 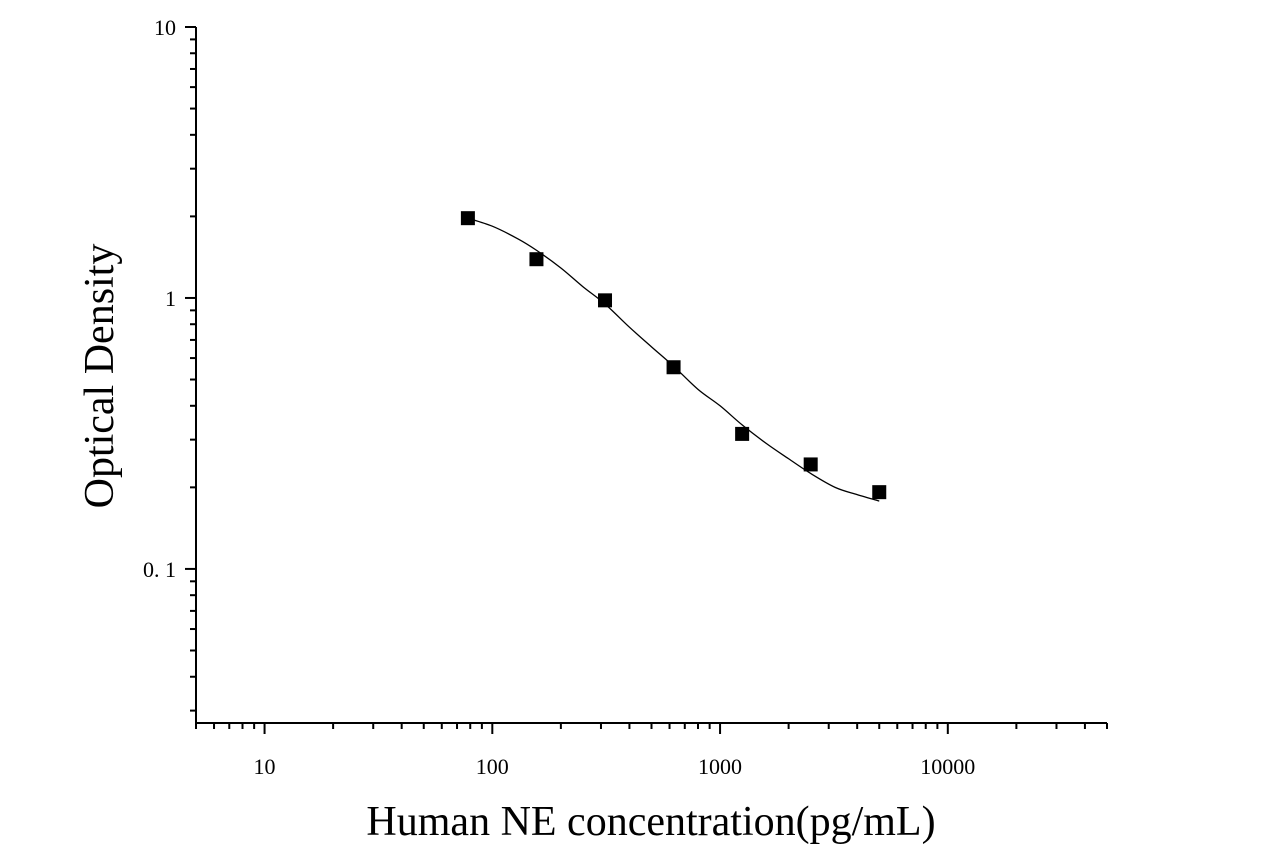 I want to click on y-tick-label: 0. 1, so click(x=159, y=569).